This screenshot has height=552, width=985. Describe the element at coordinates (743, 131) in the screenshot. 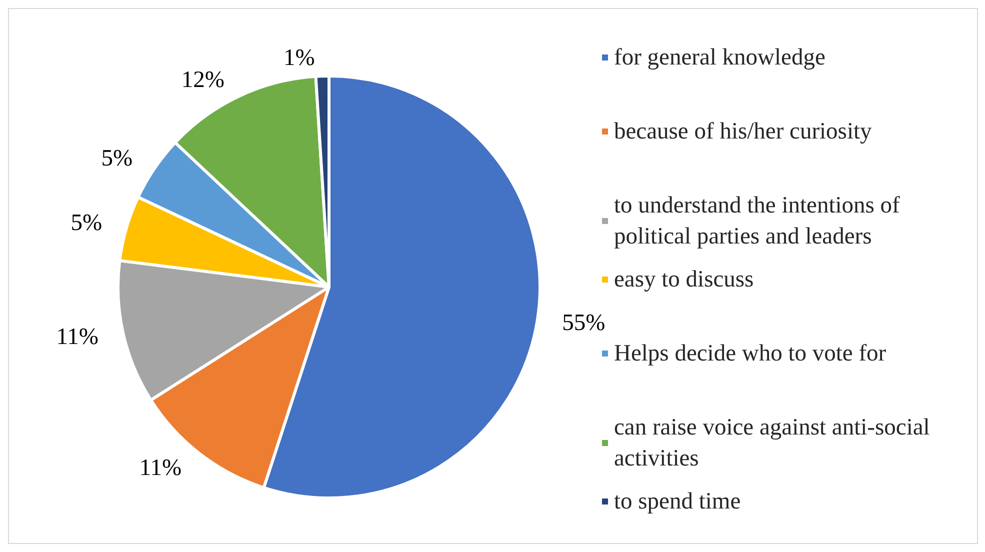

I see `legend-label: because of his/her curiosity` at that location.